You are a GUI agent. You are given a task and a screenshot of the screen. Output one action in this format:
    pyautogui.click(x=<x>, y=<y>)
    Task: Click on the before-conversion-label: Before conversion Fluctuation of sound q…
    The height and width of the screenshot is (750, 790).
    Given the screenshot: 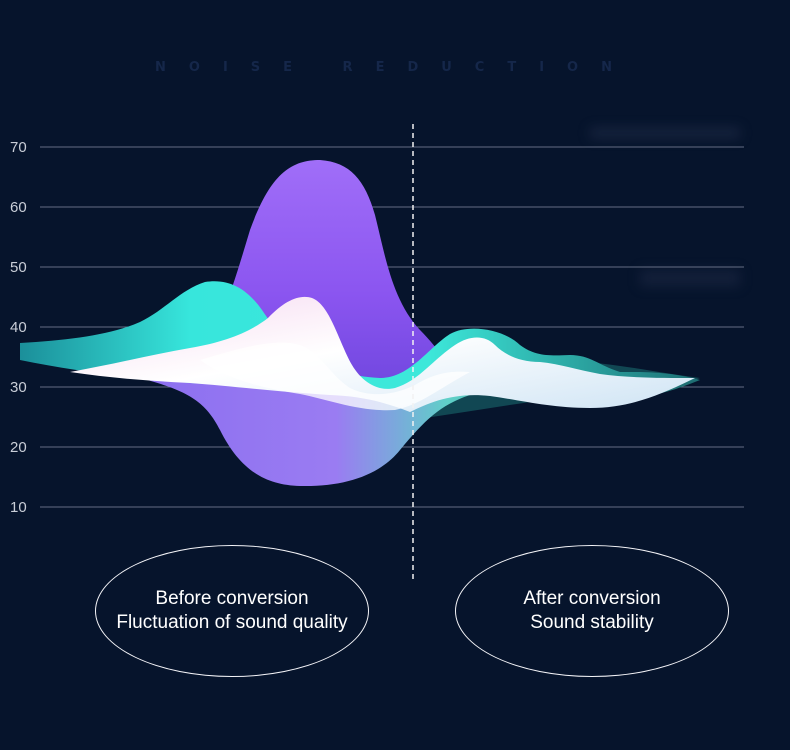 What is the action you would take?
    pyautogui.click(x=232, y=611)
    